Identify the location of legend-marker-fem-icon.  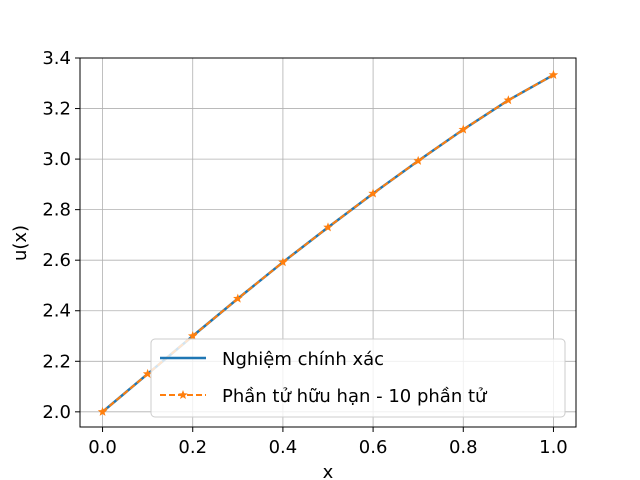
(183, 395).